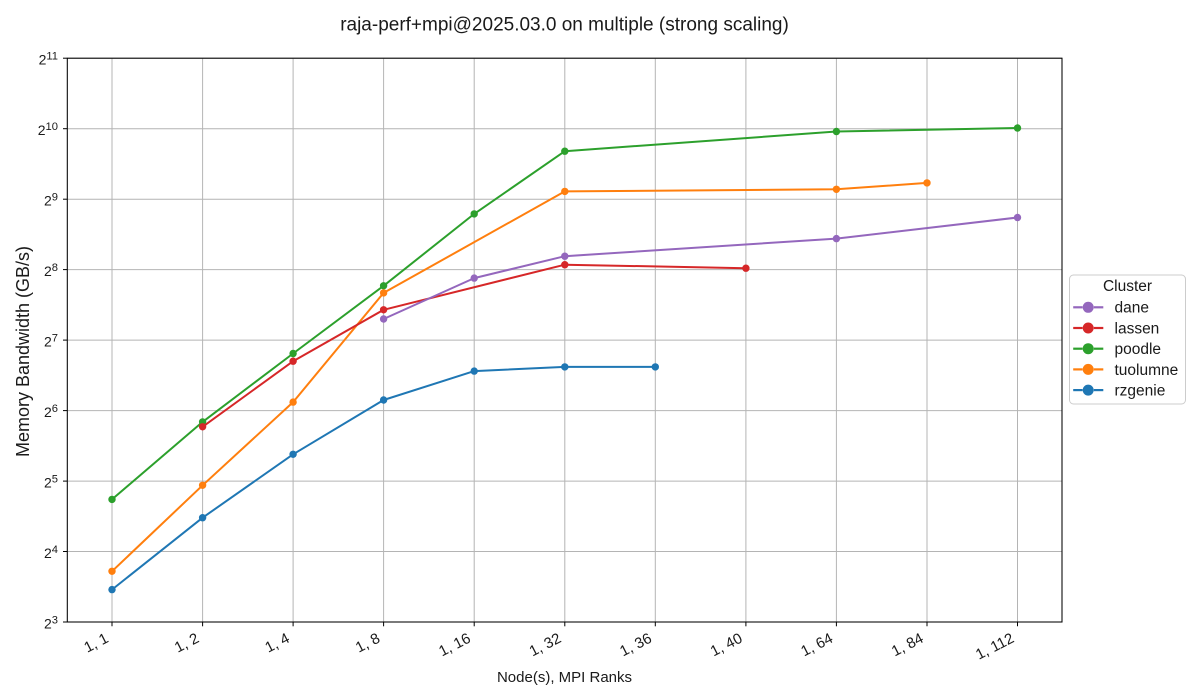  I want to click on svg-text: rzgenie, so click(1140, 391).